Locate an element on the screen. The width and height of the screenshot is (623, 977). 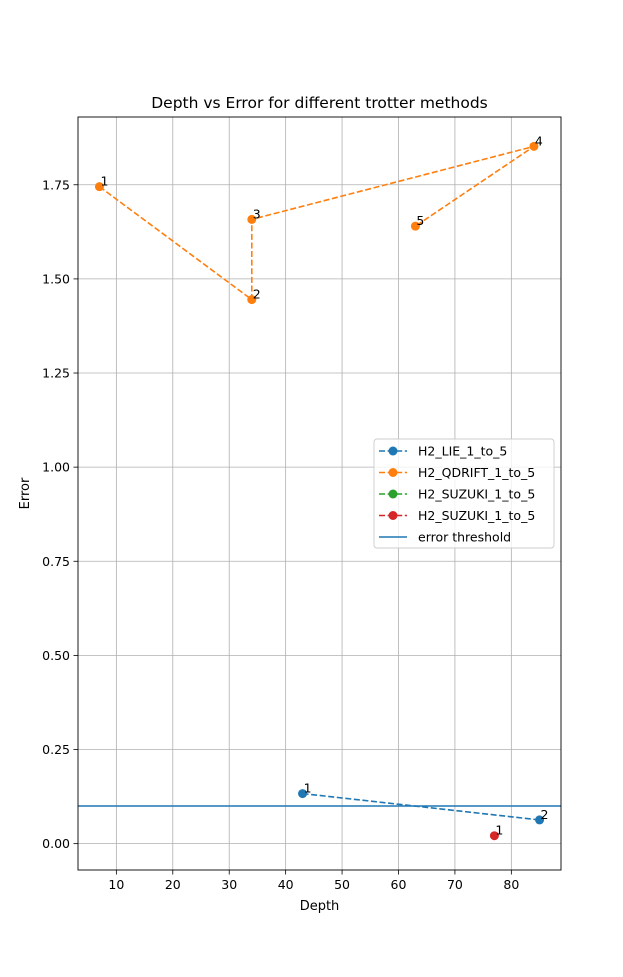
y-tick-label: 0.00 is located at coordinates (56, 843).